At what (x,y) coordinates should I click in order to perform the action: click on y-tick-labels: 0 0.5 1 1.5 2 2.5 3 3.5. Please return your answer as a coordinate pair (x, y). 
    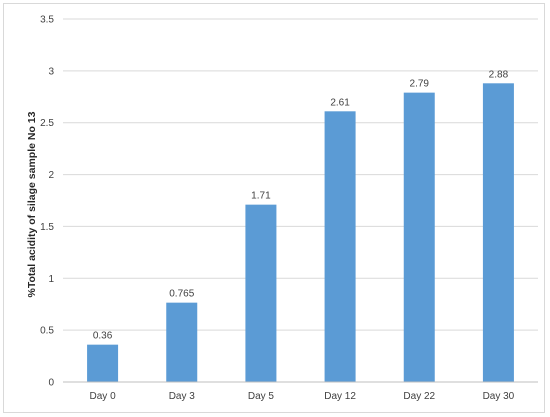
    Looking at the image, I should click on (47, 202).